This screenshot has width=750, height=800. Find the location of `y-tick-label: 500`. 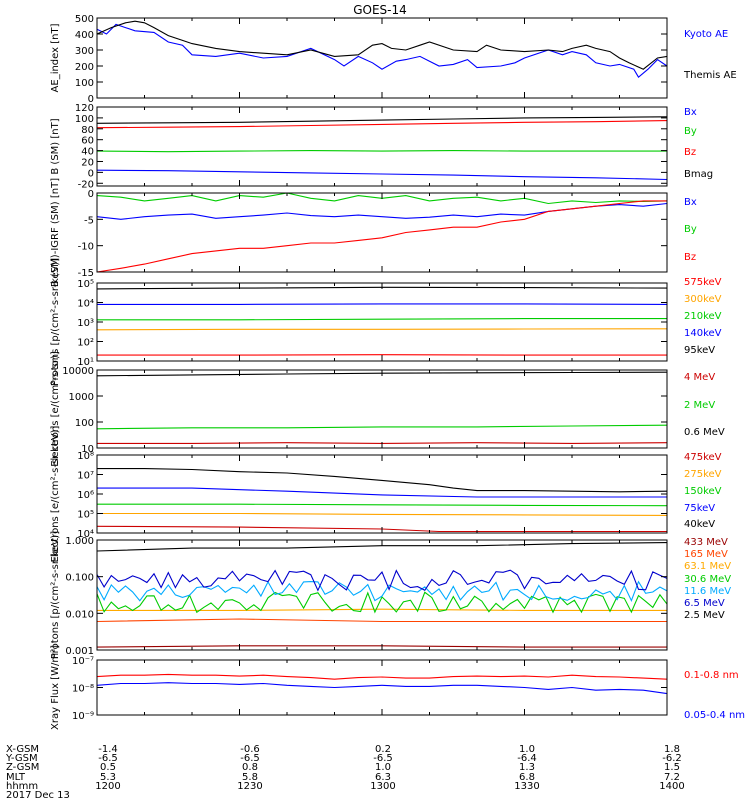

y-tick-label: 500 is located at coordinates (84, 19).